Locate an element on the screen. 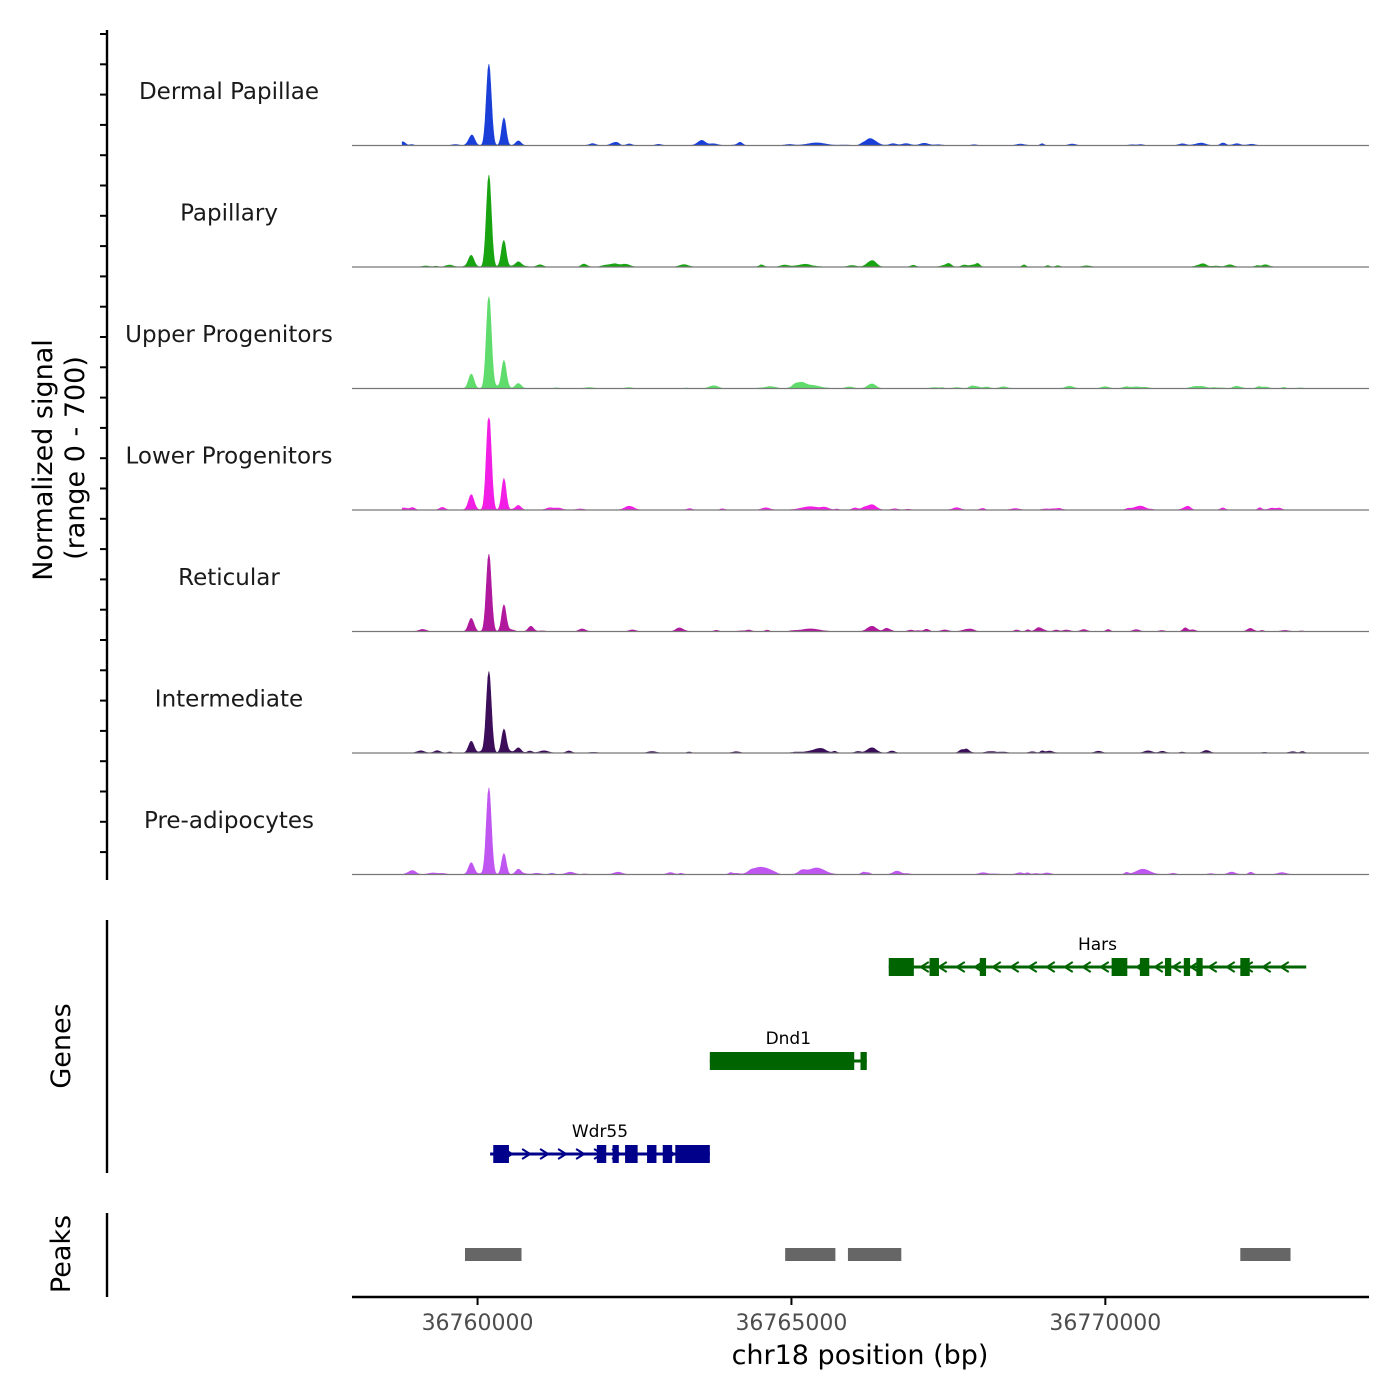 The image size is (1400, 1400). track-upper-progenitors: Upper Progenitors is located at coordinates (747, 343).